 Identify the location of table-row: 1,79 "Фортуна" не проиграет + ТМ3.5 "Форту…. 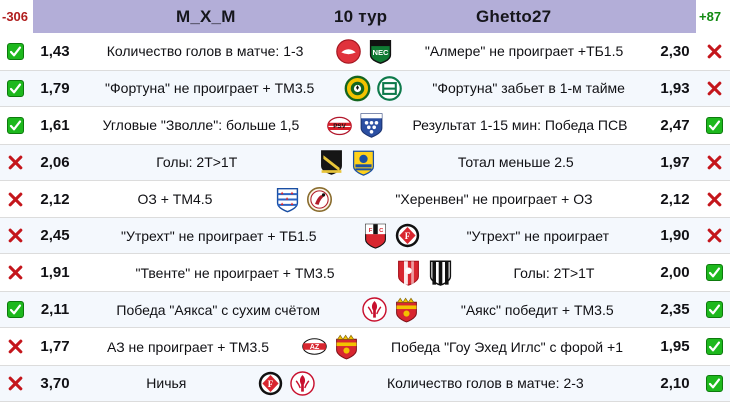
(365, 88).